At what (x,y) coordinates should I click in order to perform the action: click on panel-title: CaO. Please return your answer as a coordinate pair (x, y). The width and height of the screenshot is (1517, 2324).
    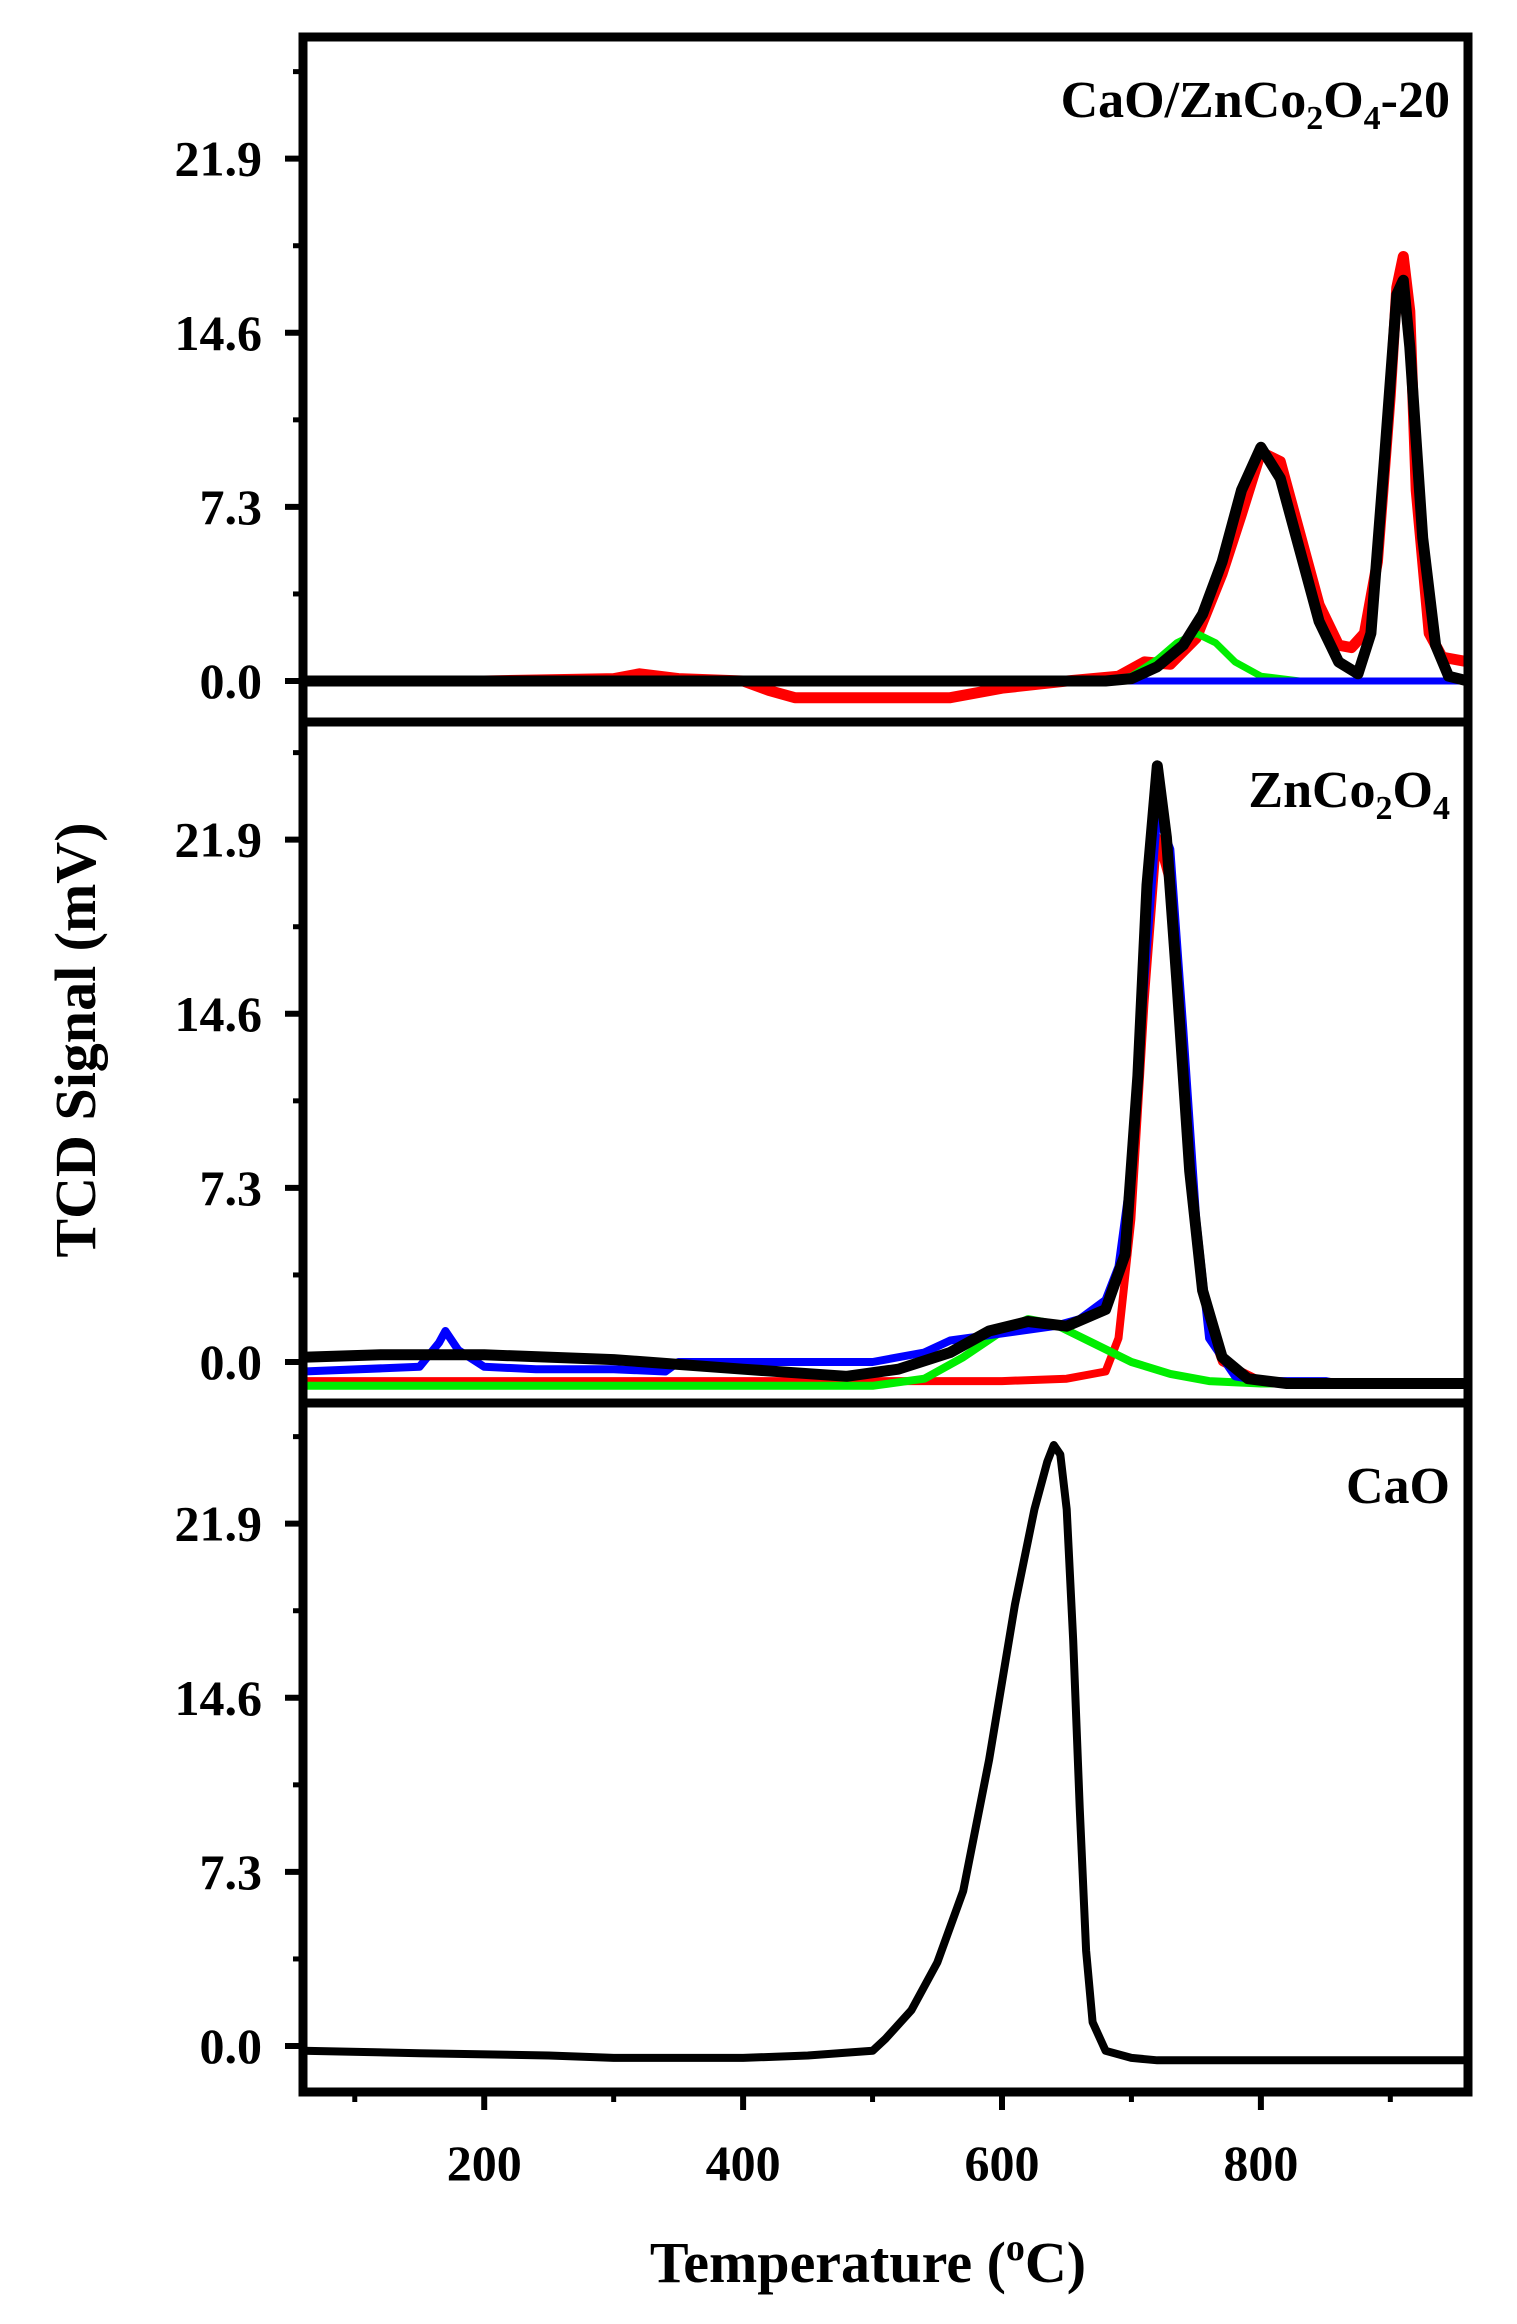
    Looking at the image, I should click on (1398, 1486).